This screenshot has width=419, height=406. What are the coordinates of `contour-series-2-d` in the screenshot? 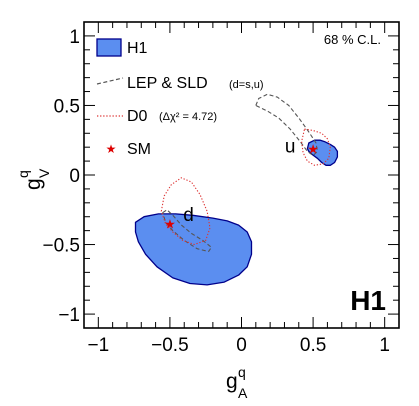 It's located at (185, 211).